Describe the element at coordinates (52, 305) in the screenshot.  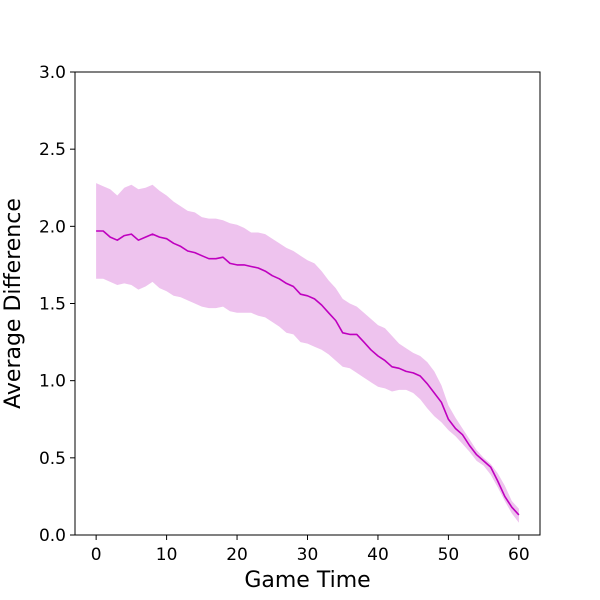
I see `y-tick-label: 1.5` at that location.